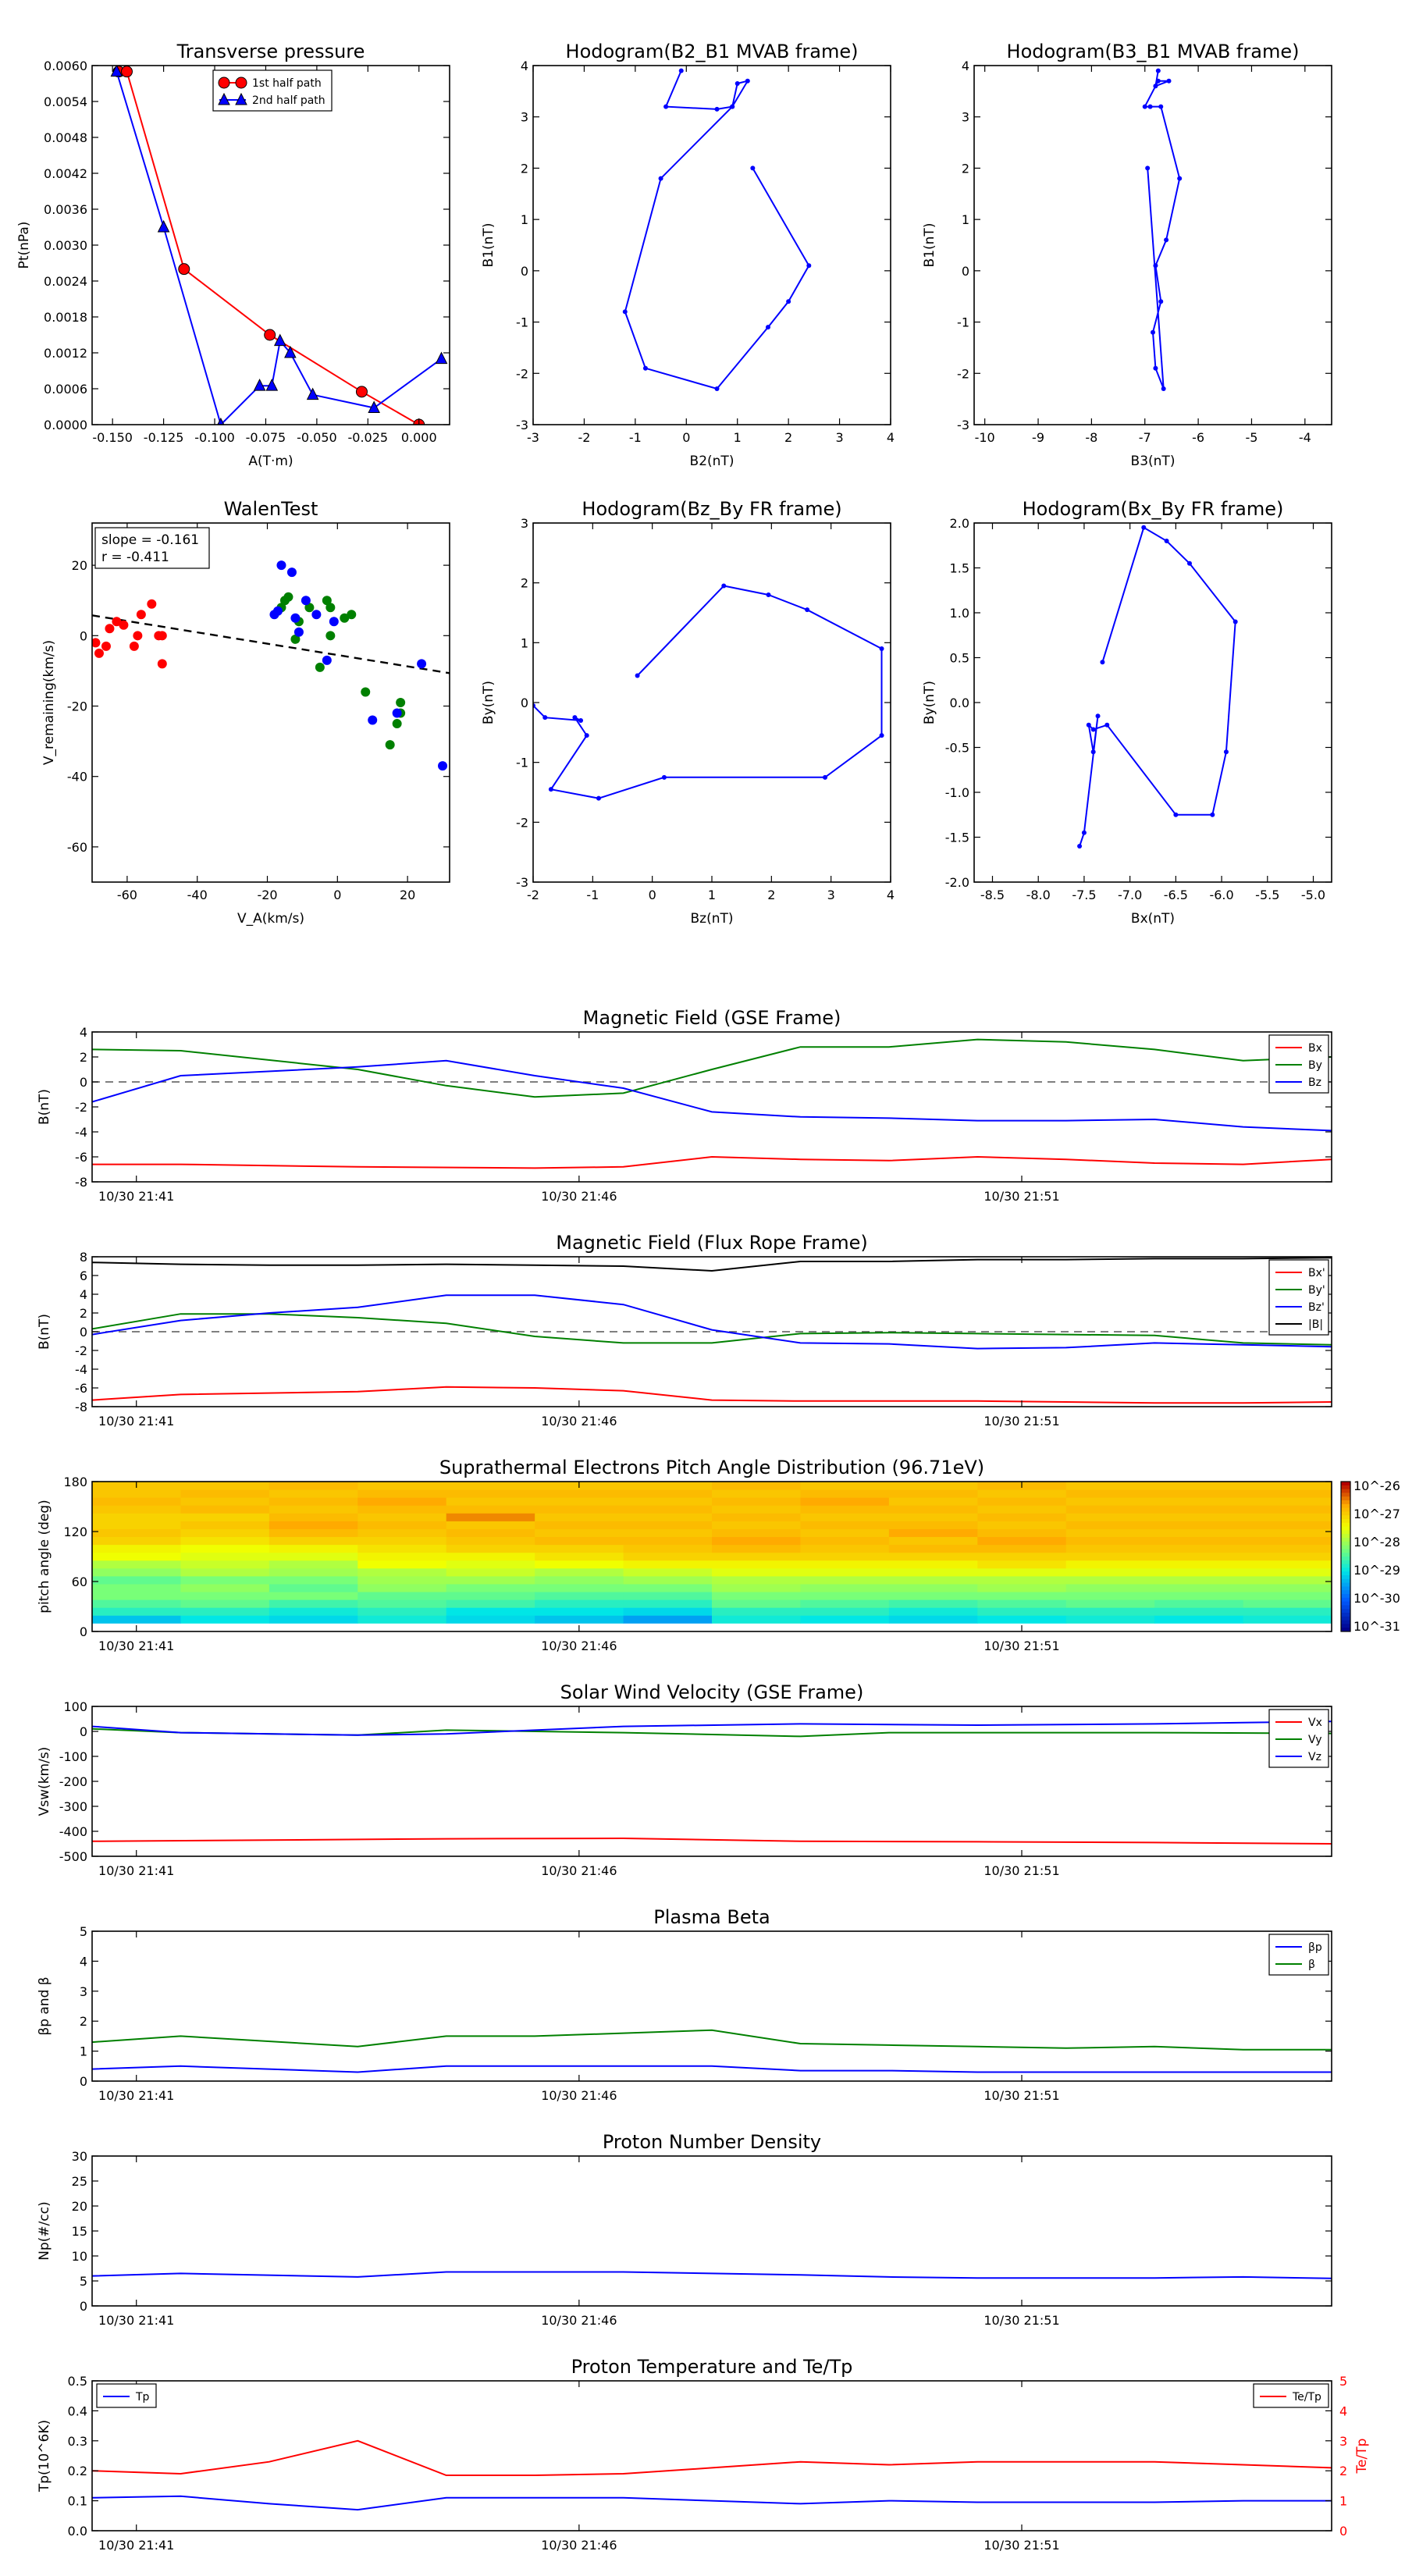 The height and width of the screenshot is (2576, 1405). What do you see at coordinates (80, 565) in the screenshot?
I see `walen-ytick-label: 20` at bounding box center [80, 565].